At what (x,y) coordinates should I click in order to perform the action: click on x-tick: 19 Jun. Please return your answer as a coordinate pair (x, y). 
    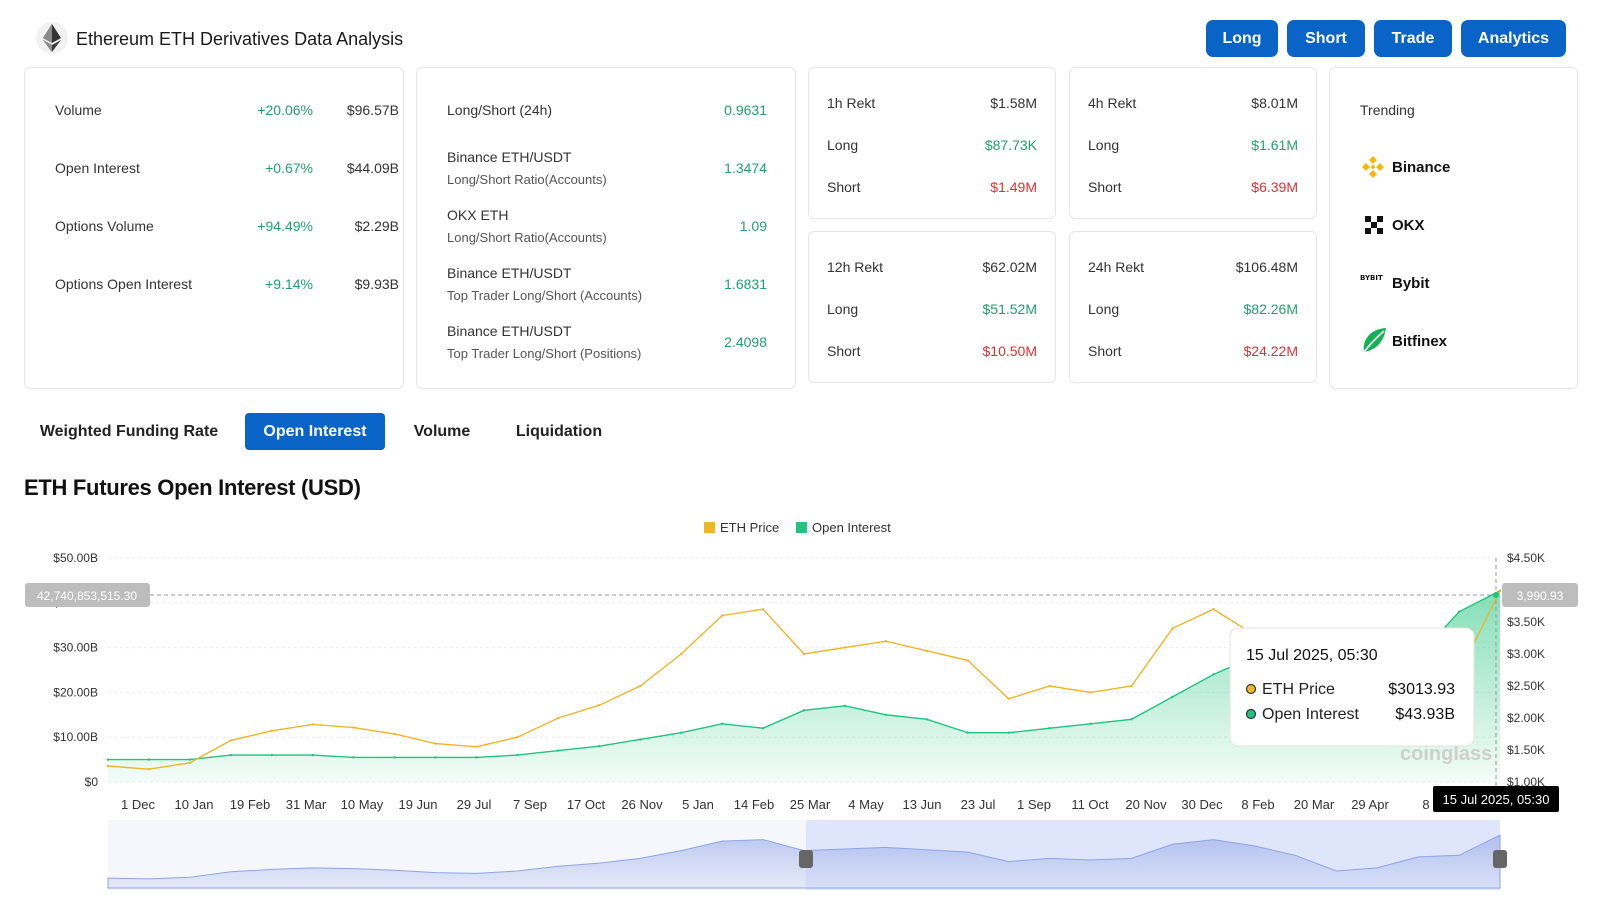
    Looking at the image, I should click on (417, 804).